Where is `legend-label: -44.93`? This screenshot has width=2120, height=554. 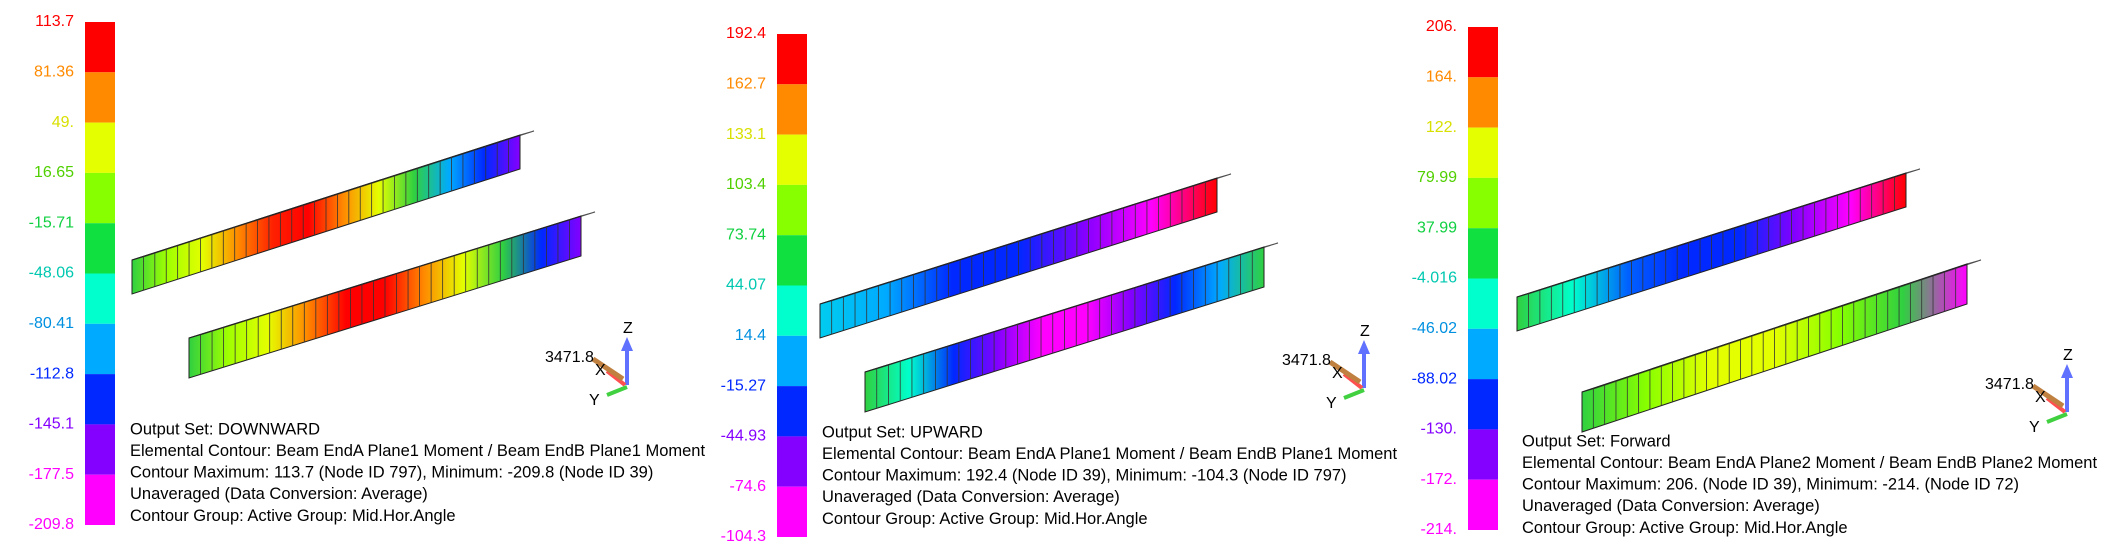
legend-label: -44.93 is located at coordinates (743, 436).